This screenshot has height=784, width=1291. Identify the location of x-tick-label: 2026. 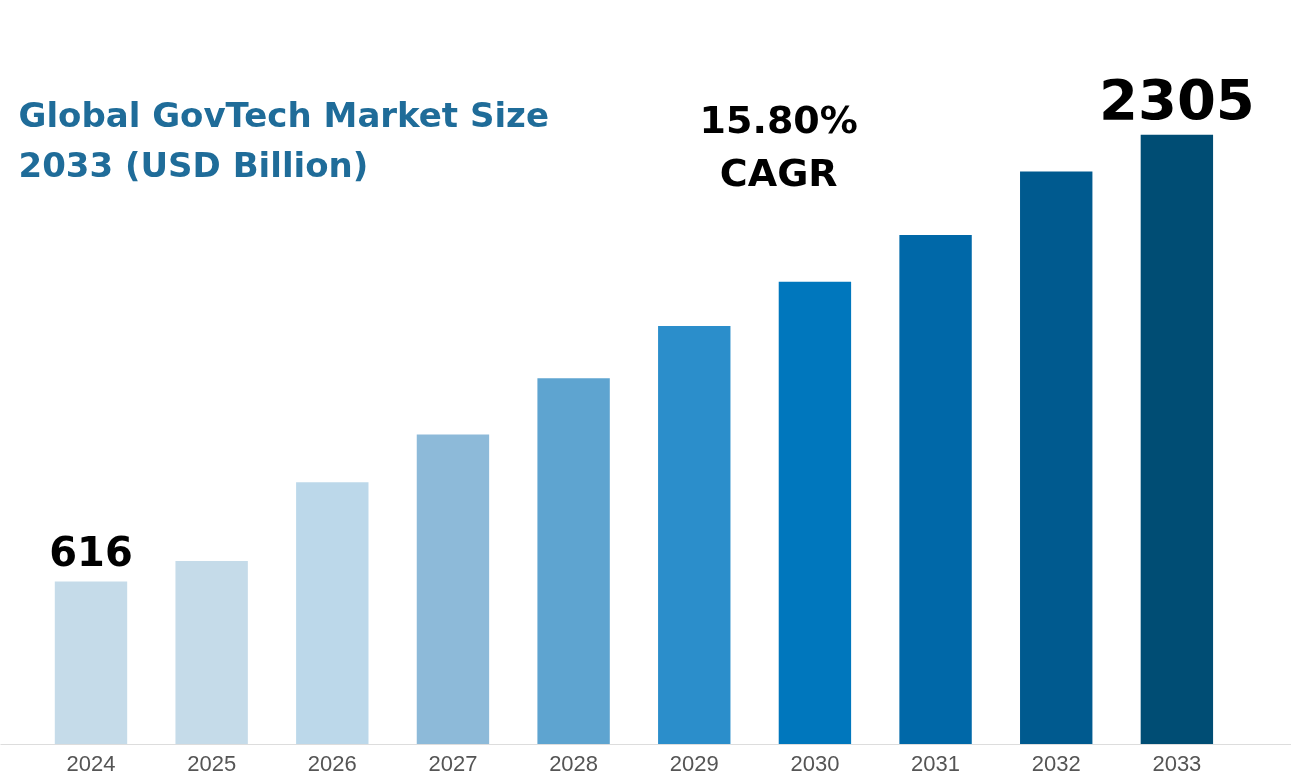
(332, 763).